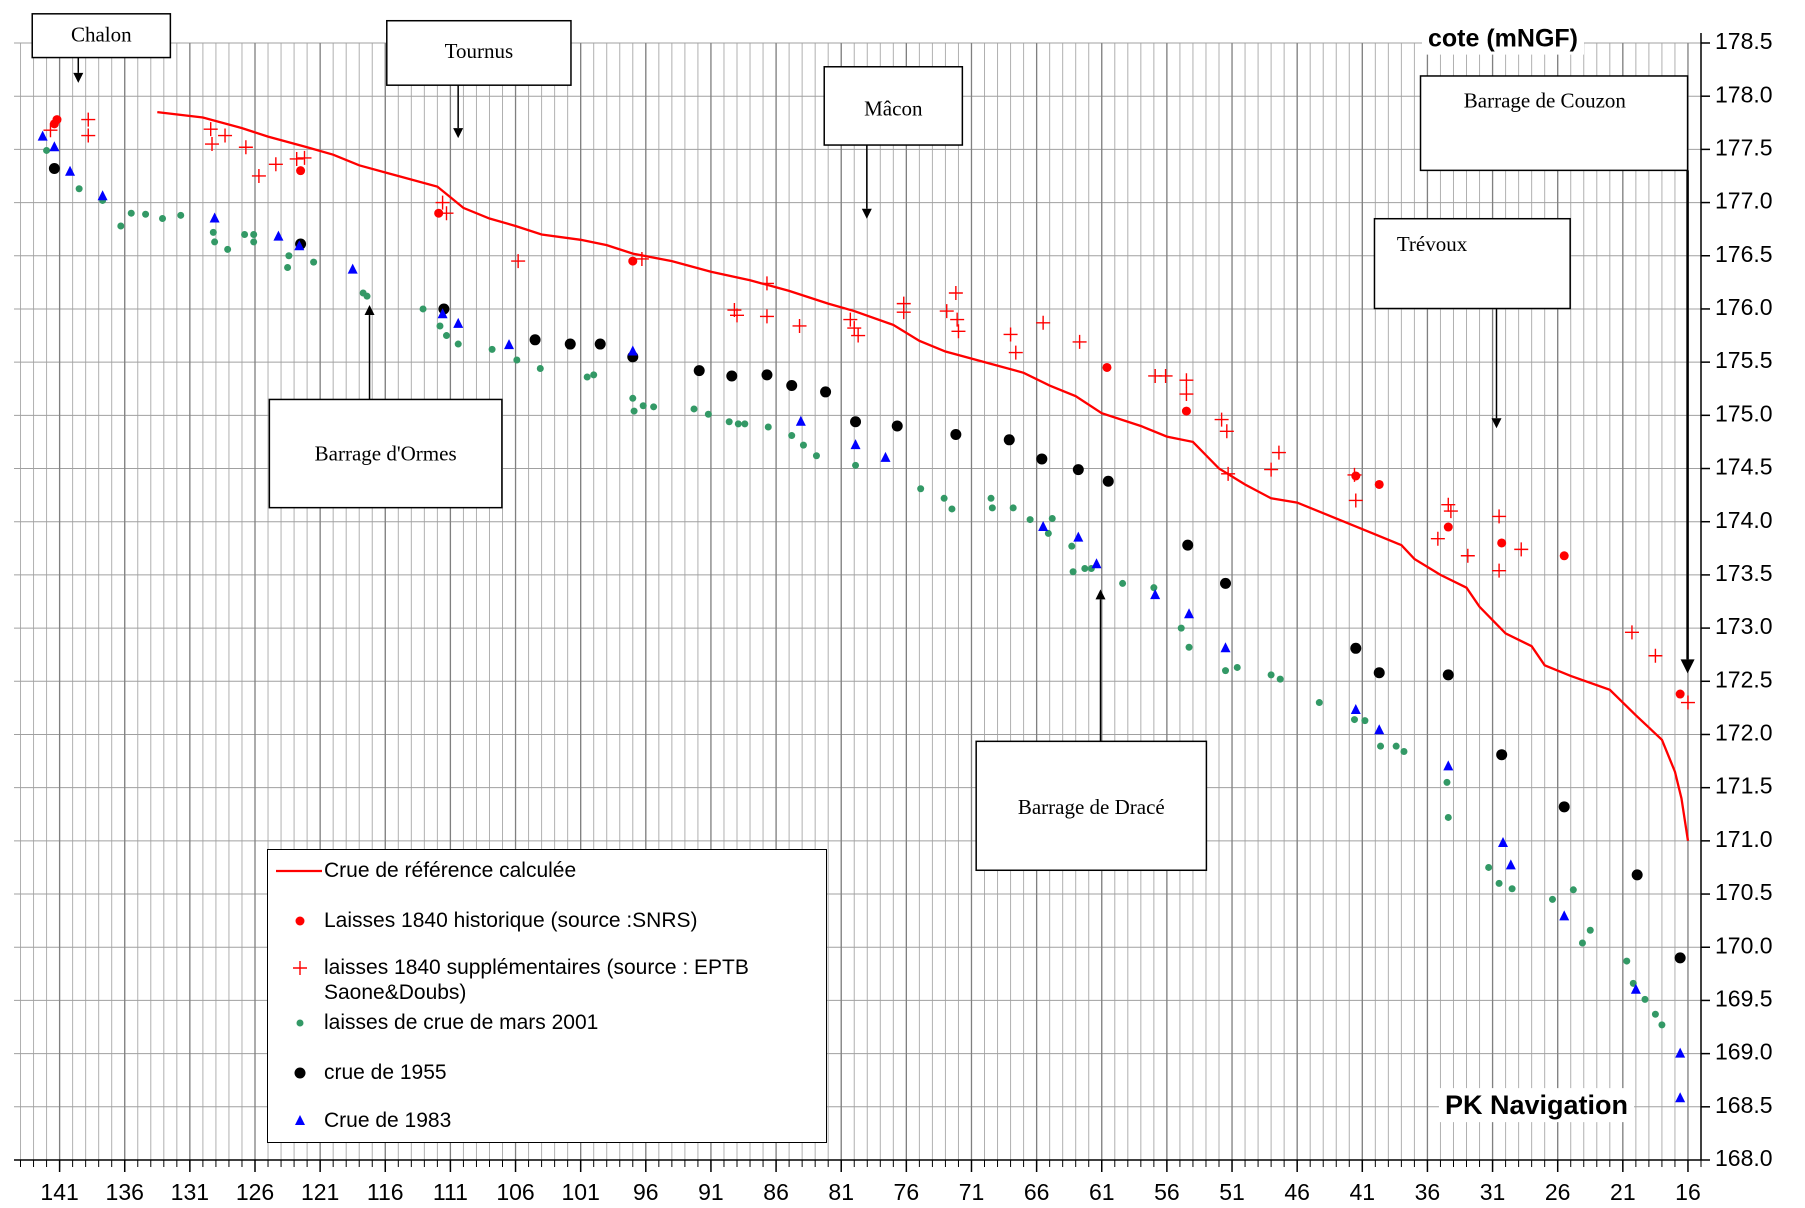  What do you see at coordinates (580, 1192) in the screenshot?
I see `x-tick-label: 101` at bounding box center [580, 1192].